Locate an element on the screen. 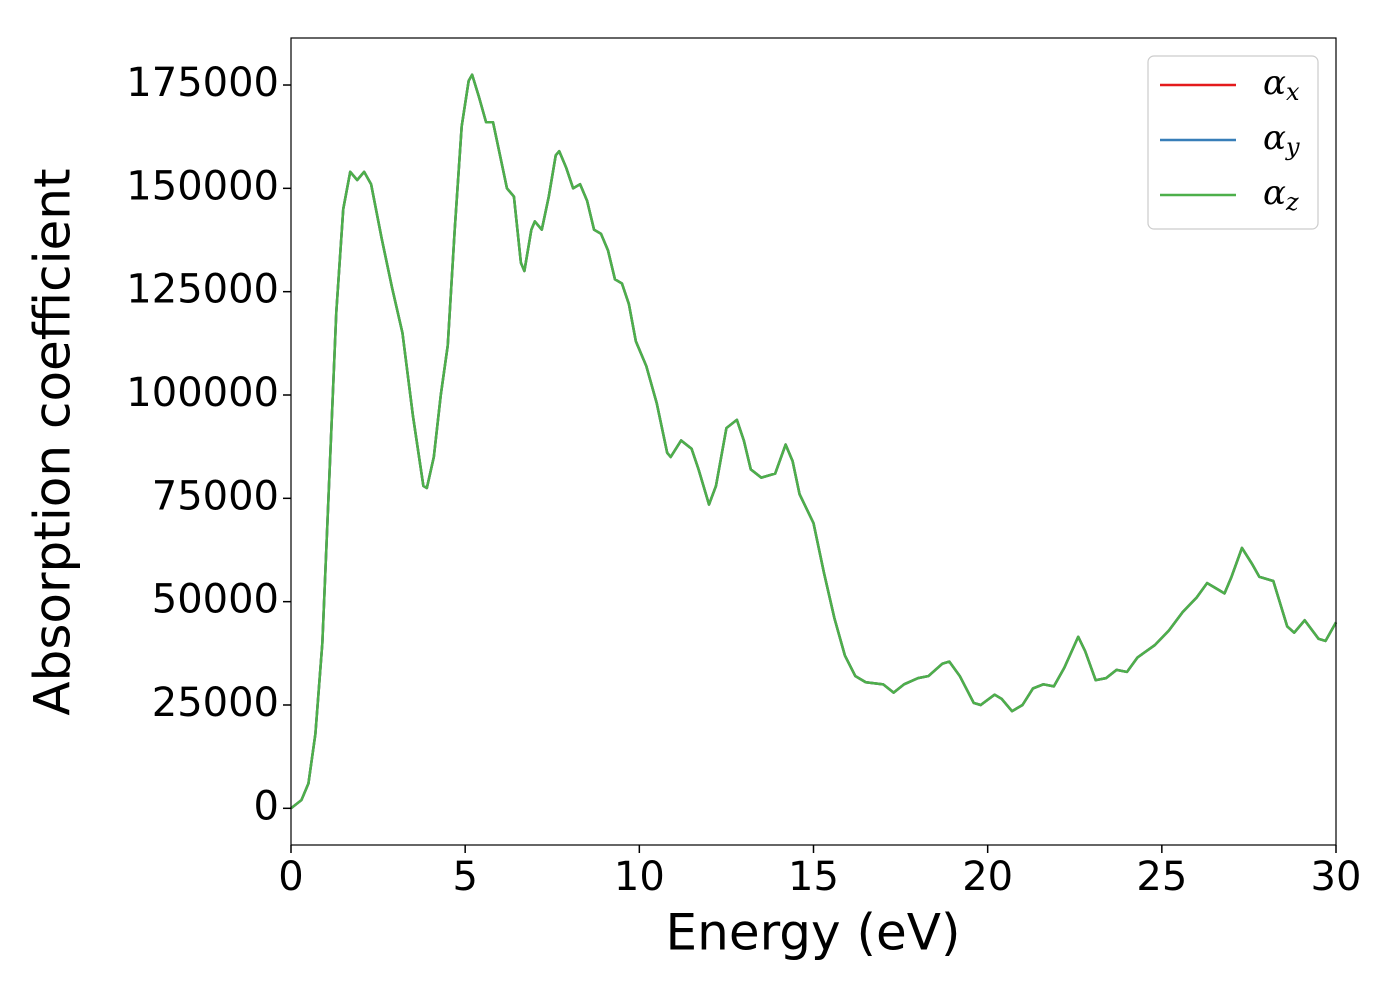 The image size is (1400, 1000). y-tick-label: 150000 is located at coordinates (202, 186).